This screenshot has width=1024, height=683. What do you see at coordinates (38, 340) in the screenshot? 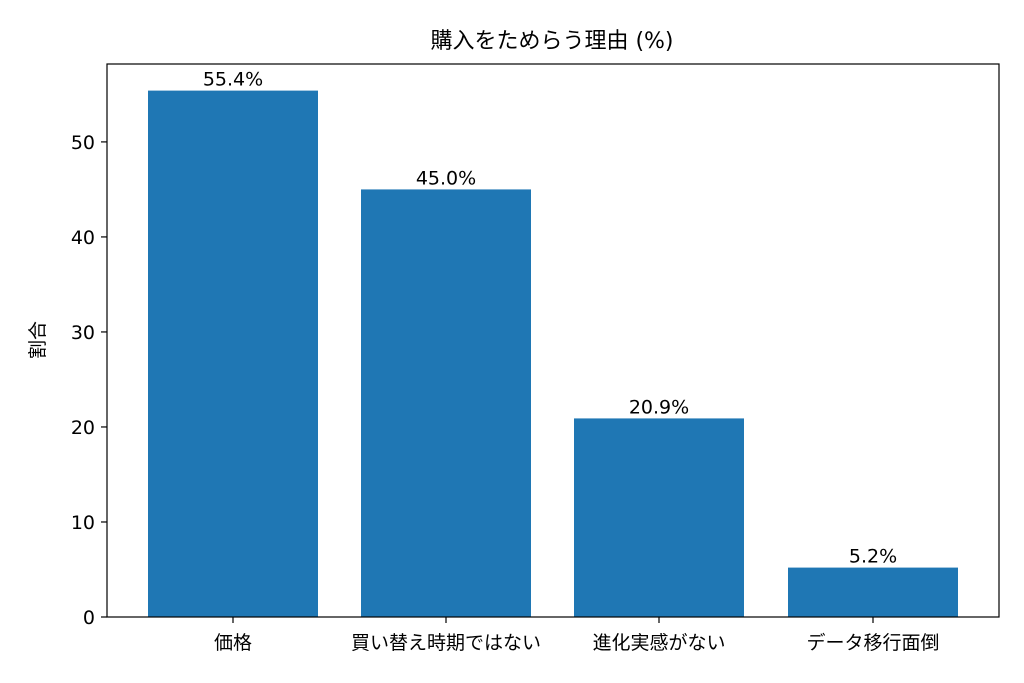
I see `y-axis-label: 割合` at bounding box center [38, 340].